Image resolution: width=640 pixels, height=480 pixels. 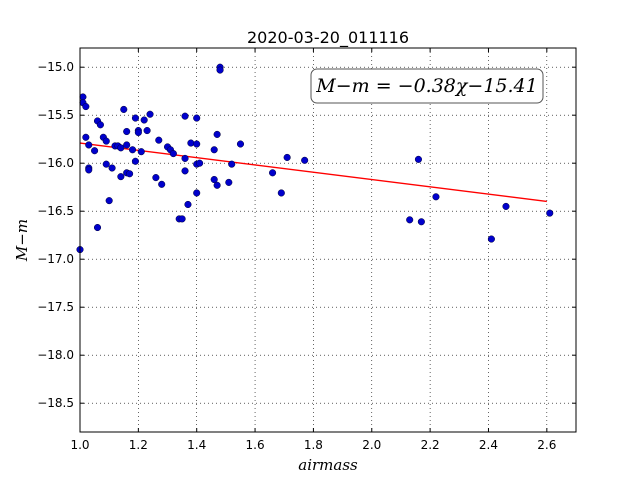 I want to click on x-tick-label: 2.4, so click(x=488, y=445).